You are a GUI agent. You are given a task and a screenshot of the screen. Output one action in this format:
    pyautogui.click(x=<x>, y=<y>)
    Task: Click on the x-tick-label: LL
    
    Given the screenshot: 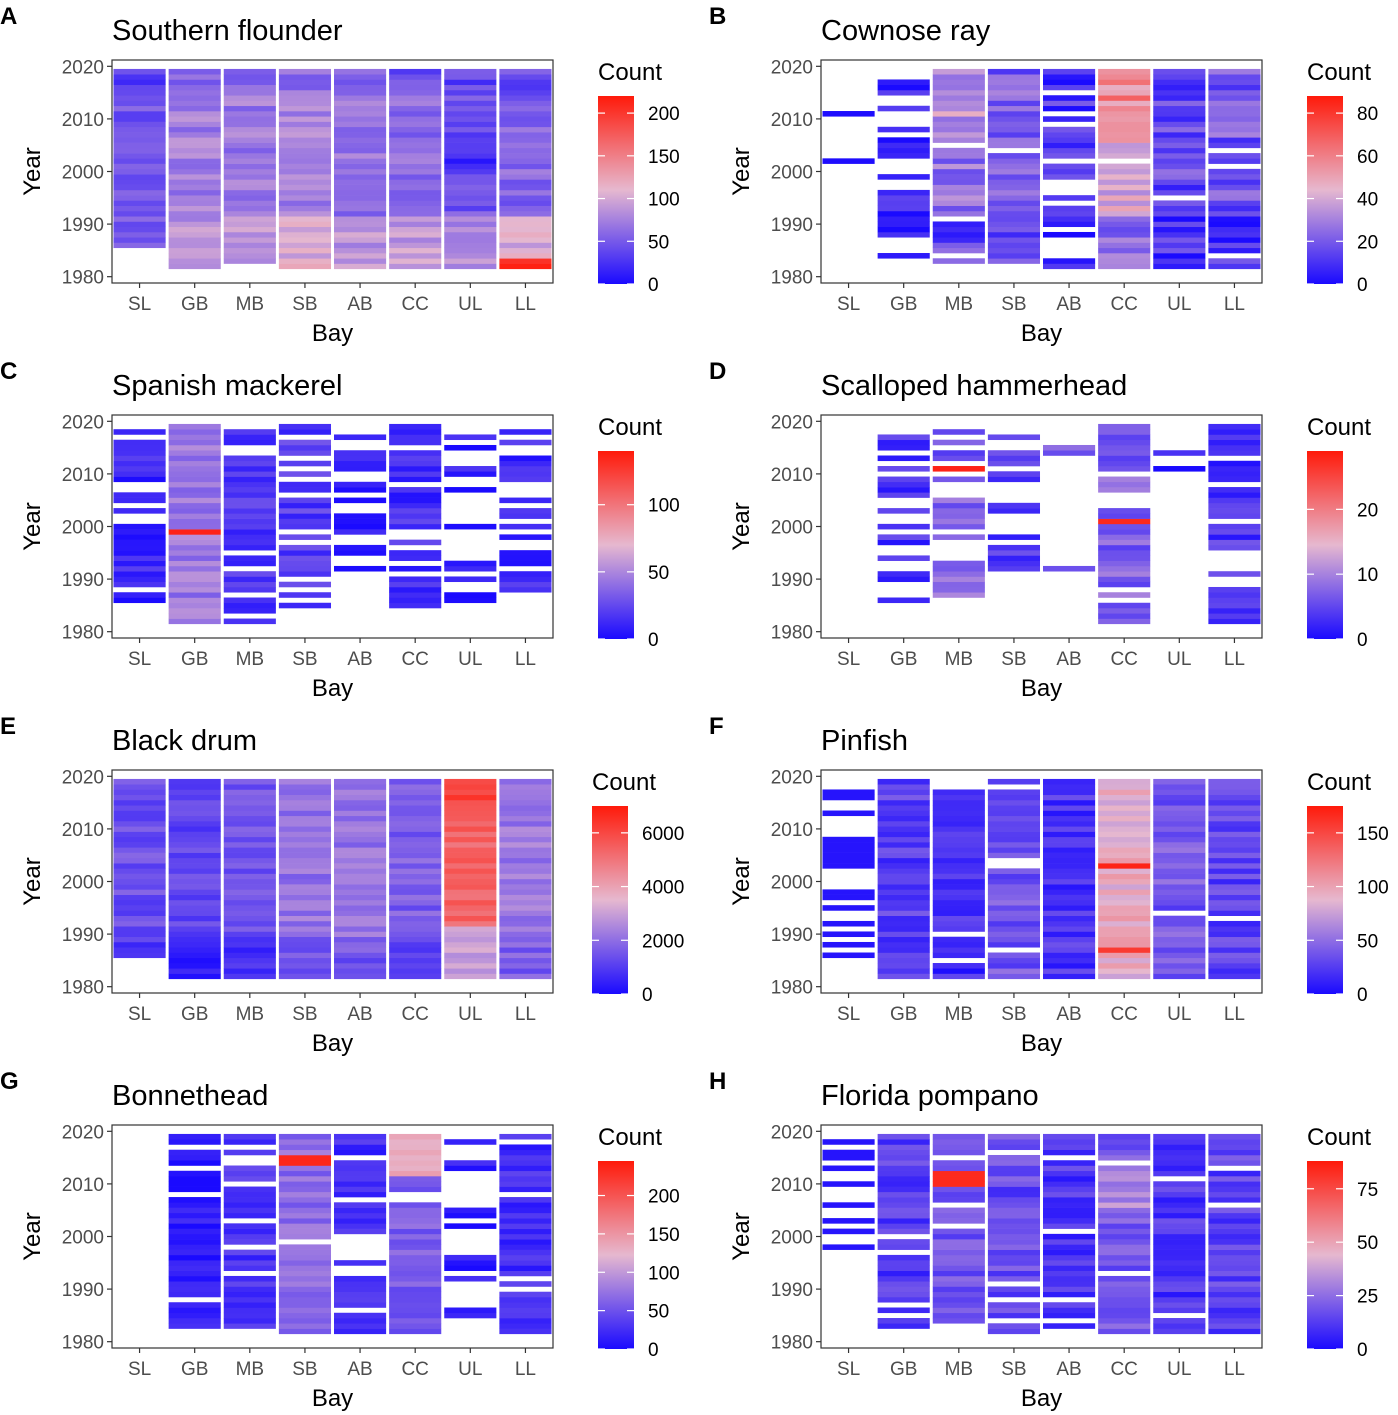 What is the action you would take?
    pyautogui.click(x=525, y=659)
    